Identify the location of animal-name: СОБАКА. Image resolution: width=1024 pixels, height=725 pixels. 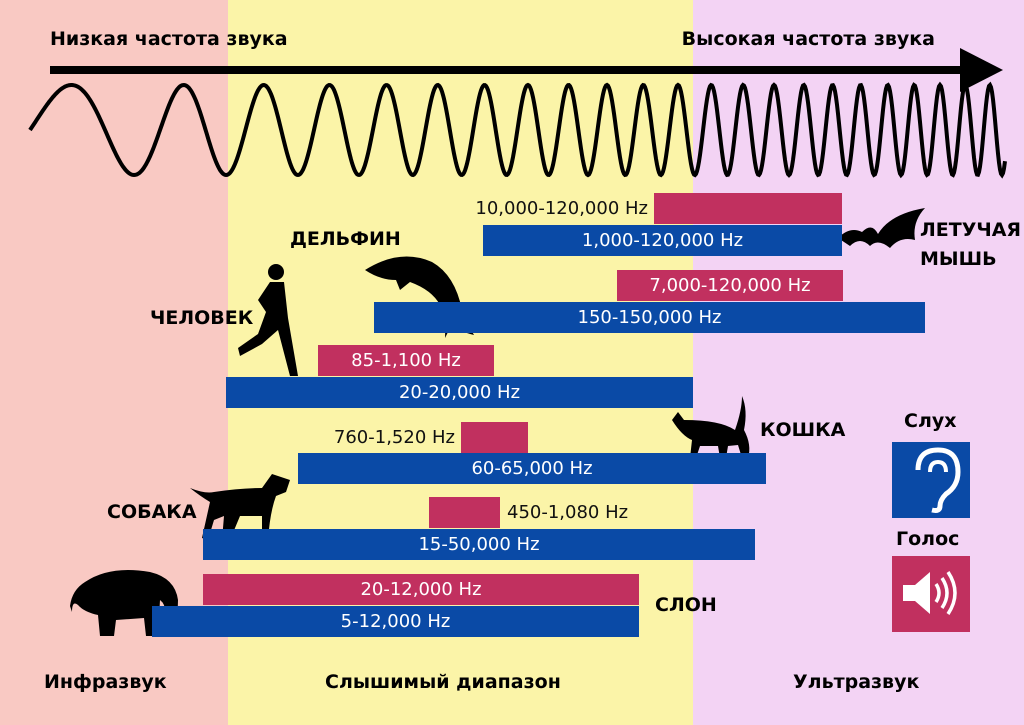
(152, 512).